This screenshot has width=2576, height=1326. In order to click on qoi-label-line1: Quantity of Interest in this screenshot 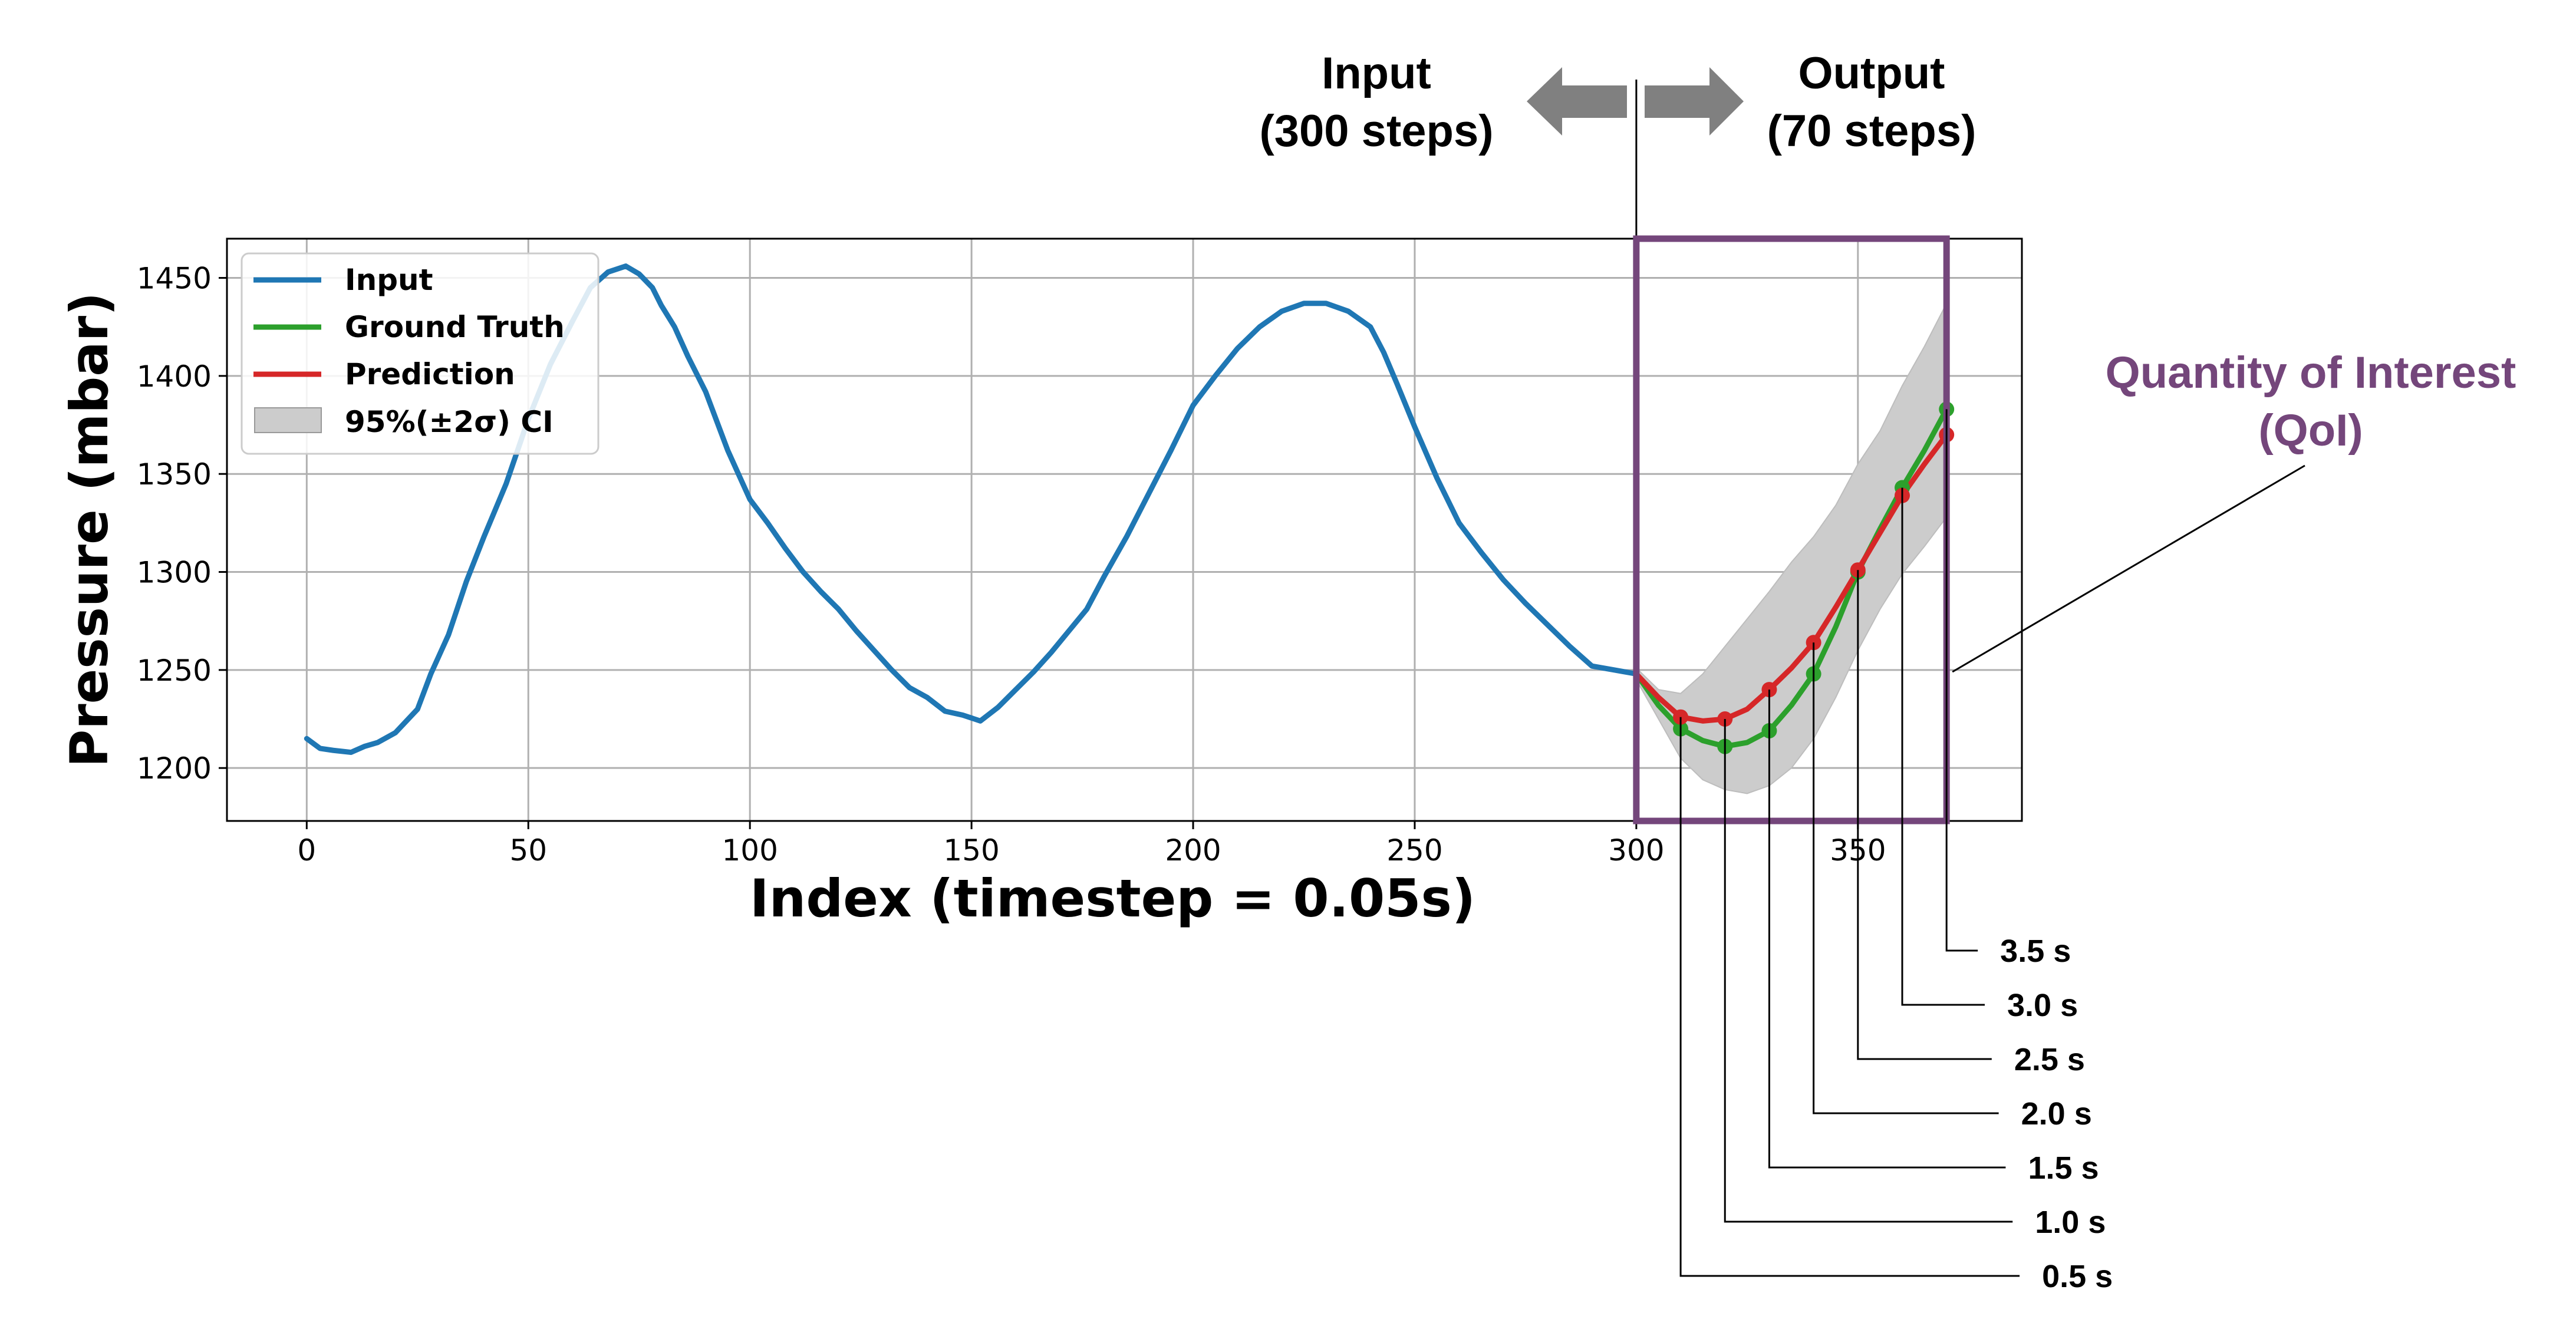, I will do `click(2311, 373)`.